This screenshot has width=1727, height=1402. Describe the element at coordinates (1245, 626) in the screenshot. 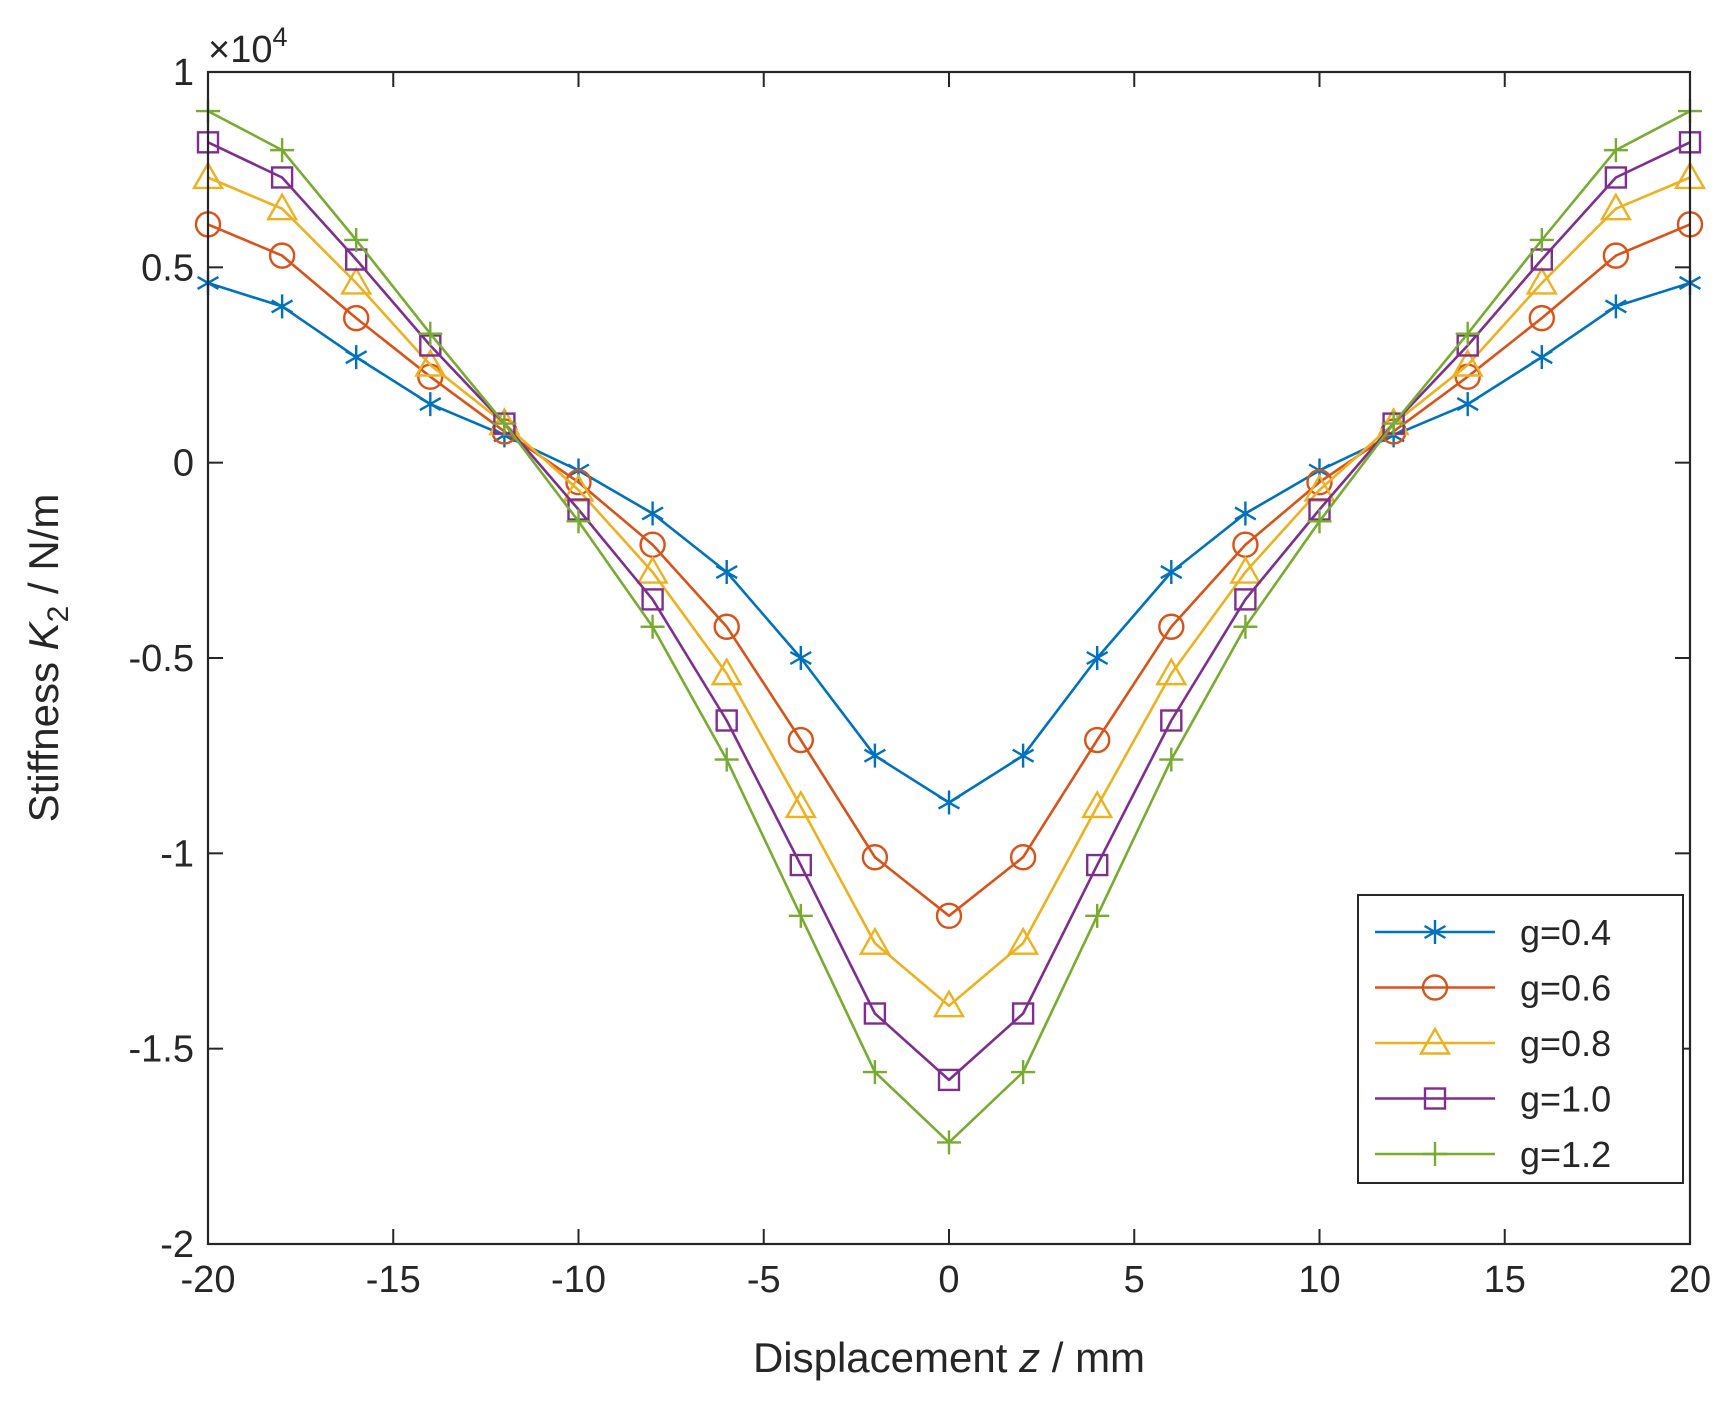

I see `data-point-g=1.2-14` at that location.